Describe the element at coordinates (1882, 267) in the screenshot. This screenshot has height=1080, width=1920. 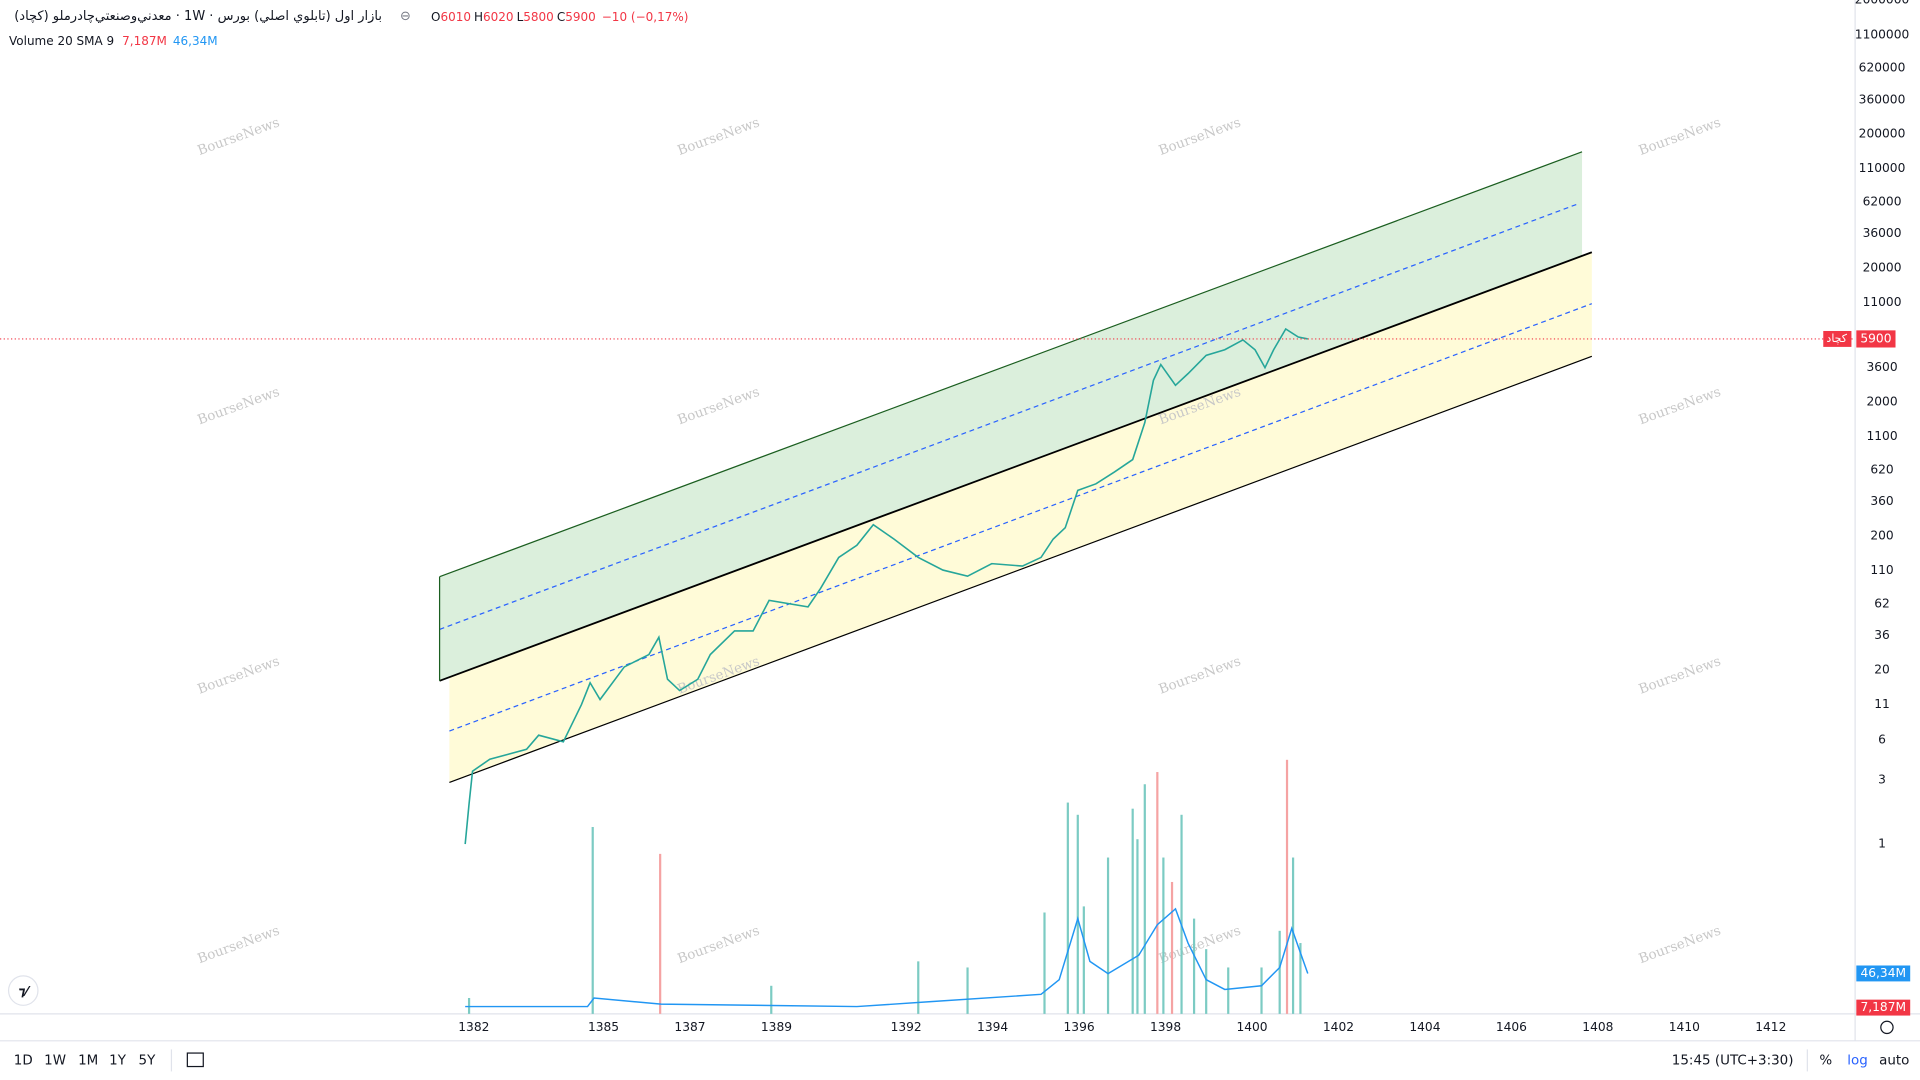
I see `y-tick-label: 20000` at that location.